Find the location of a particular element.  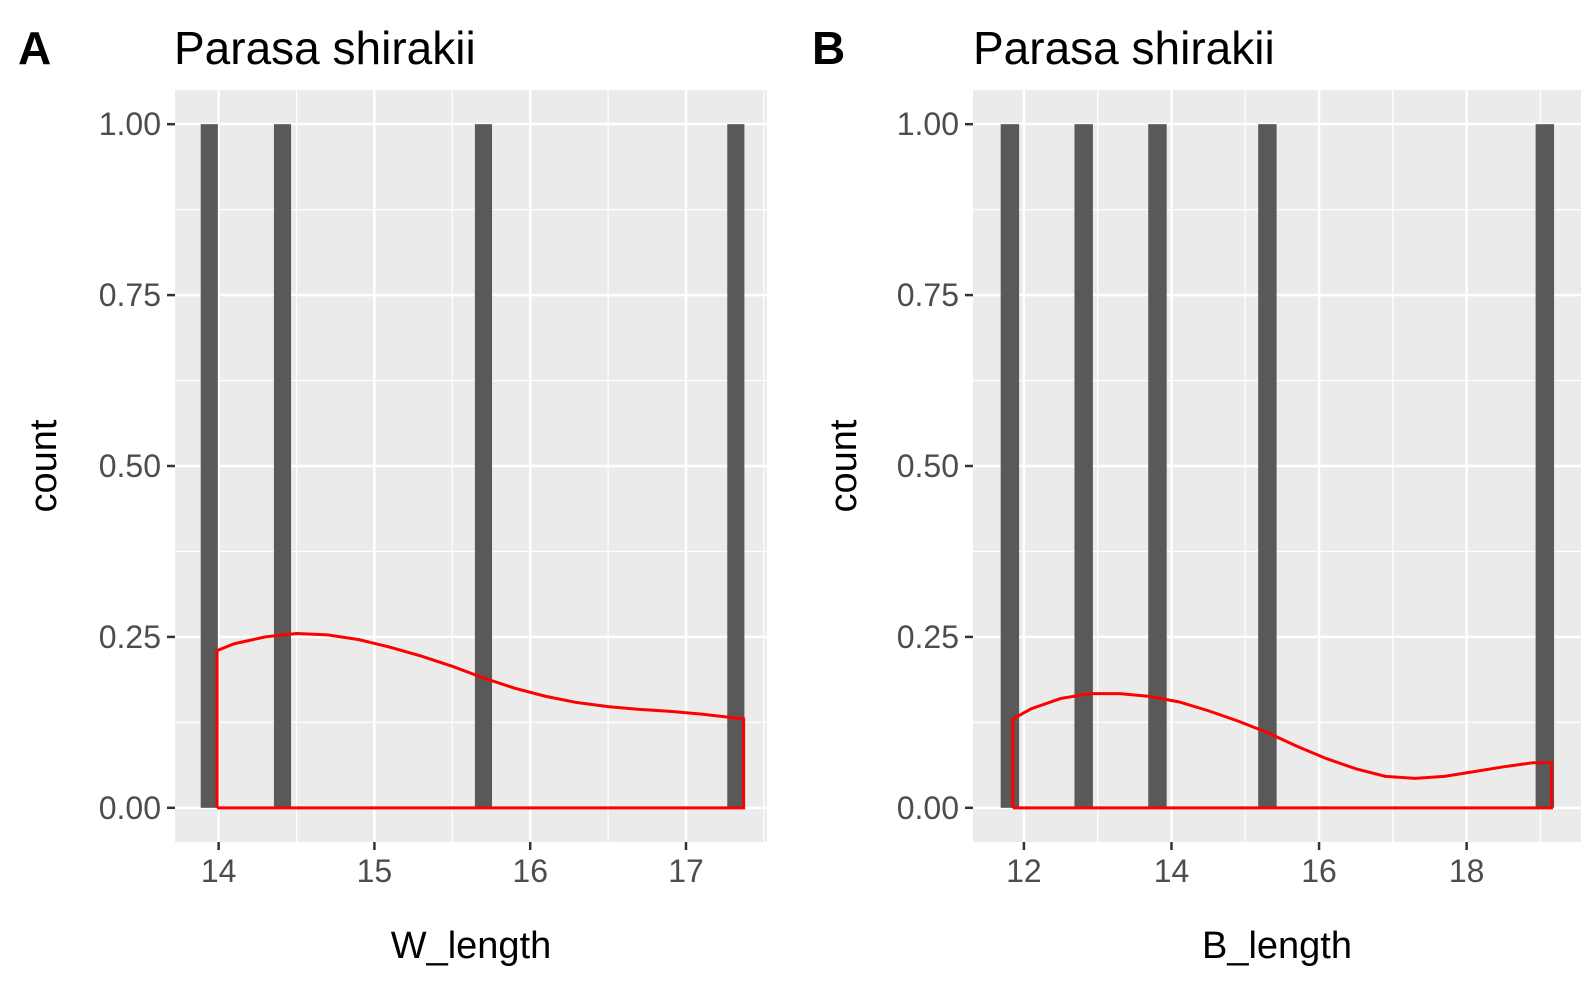

panel-b-y-tick-label: 0.50 is located at coordinates (928, 466).